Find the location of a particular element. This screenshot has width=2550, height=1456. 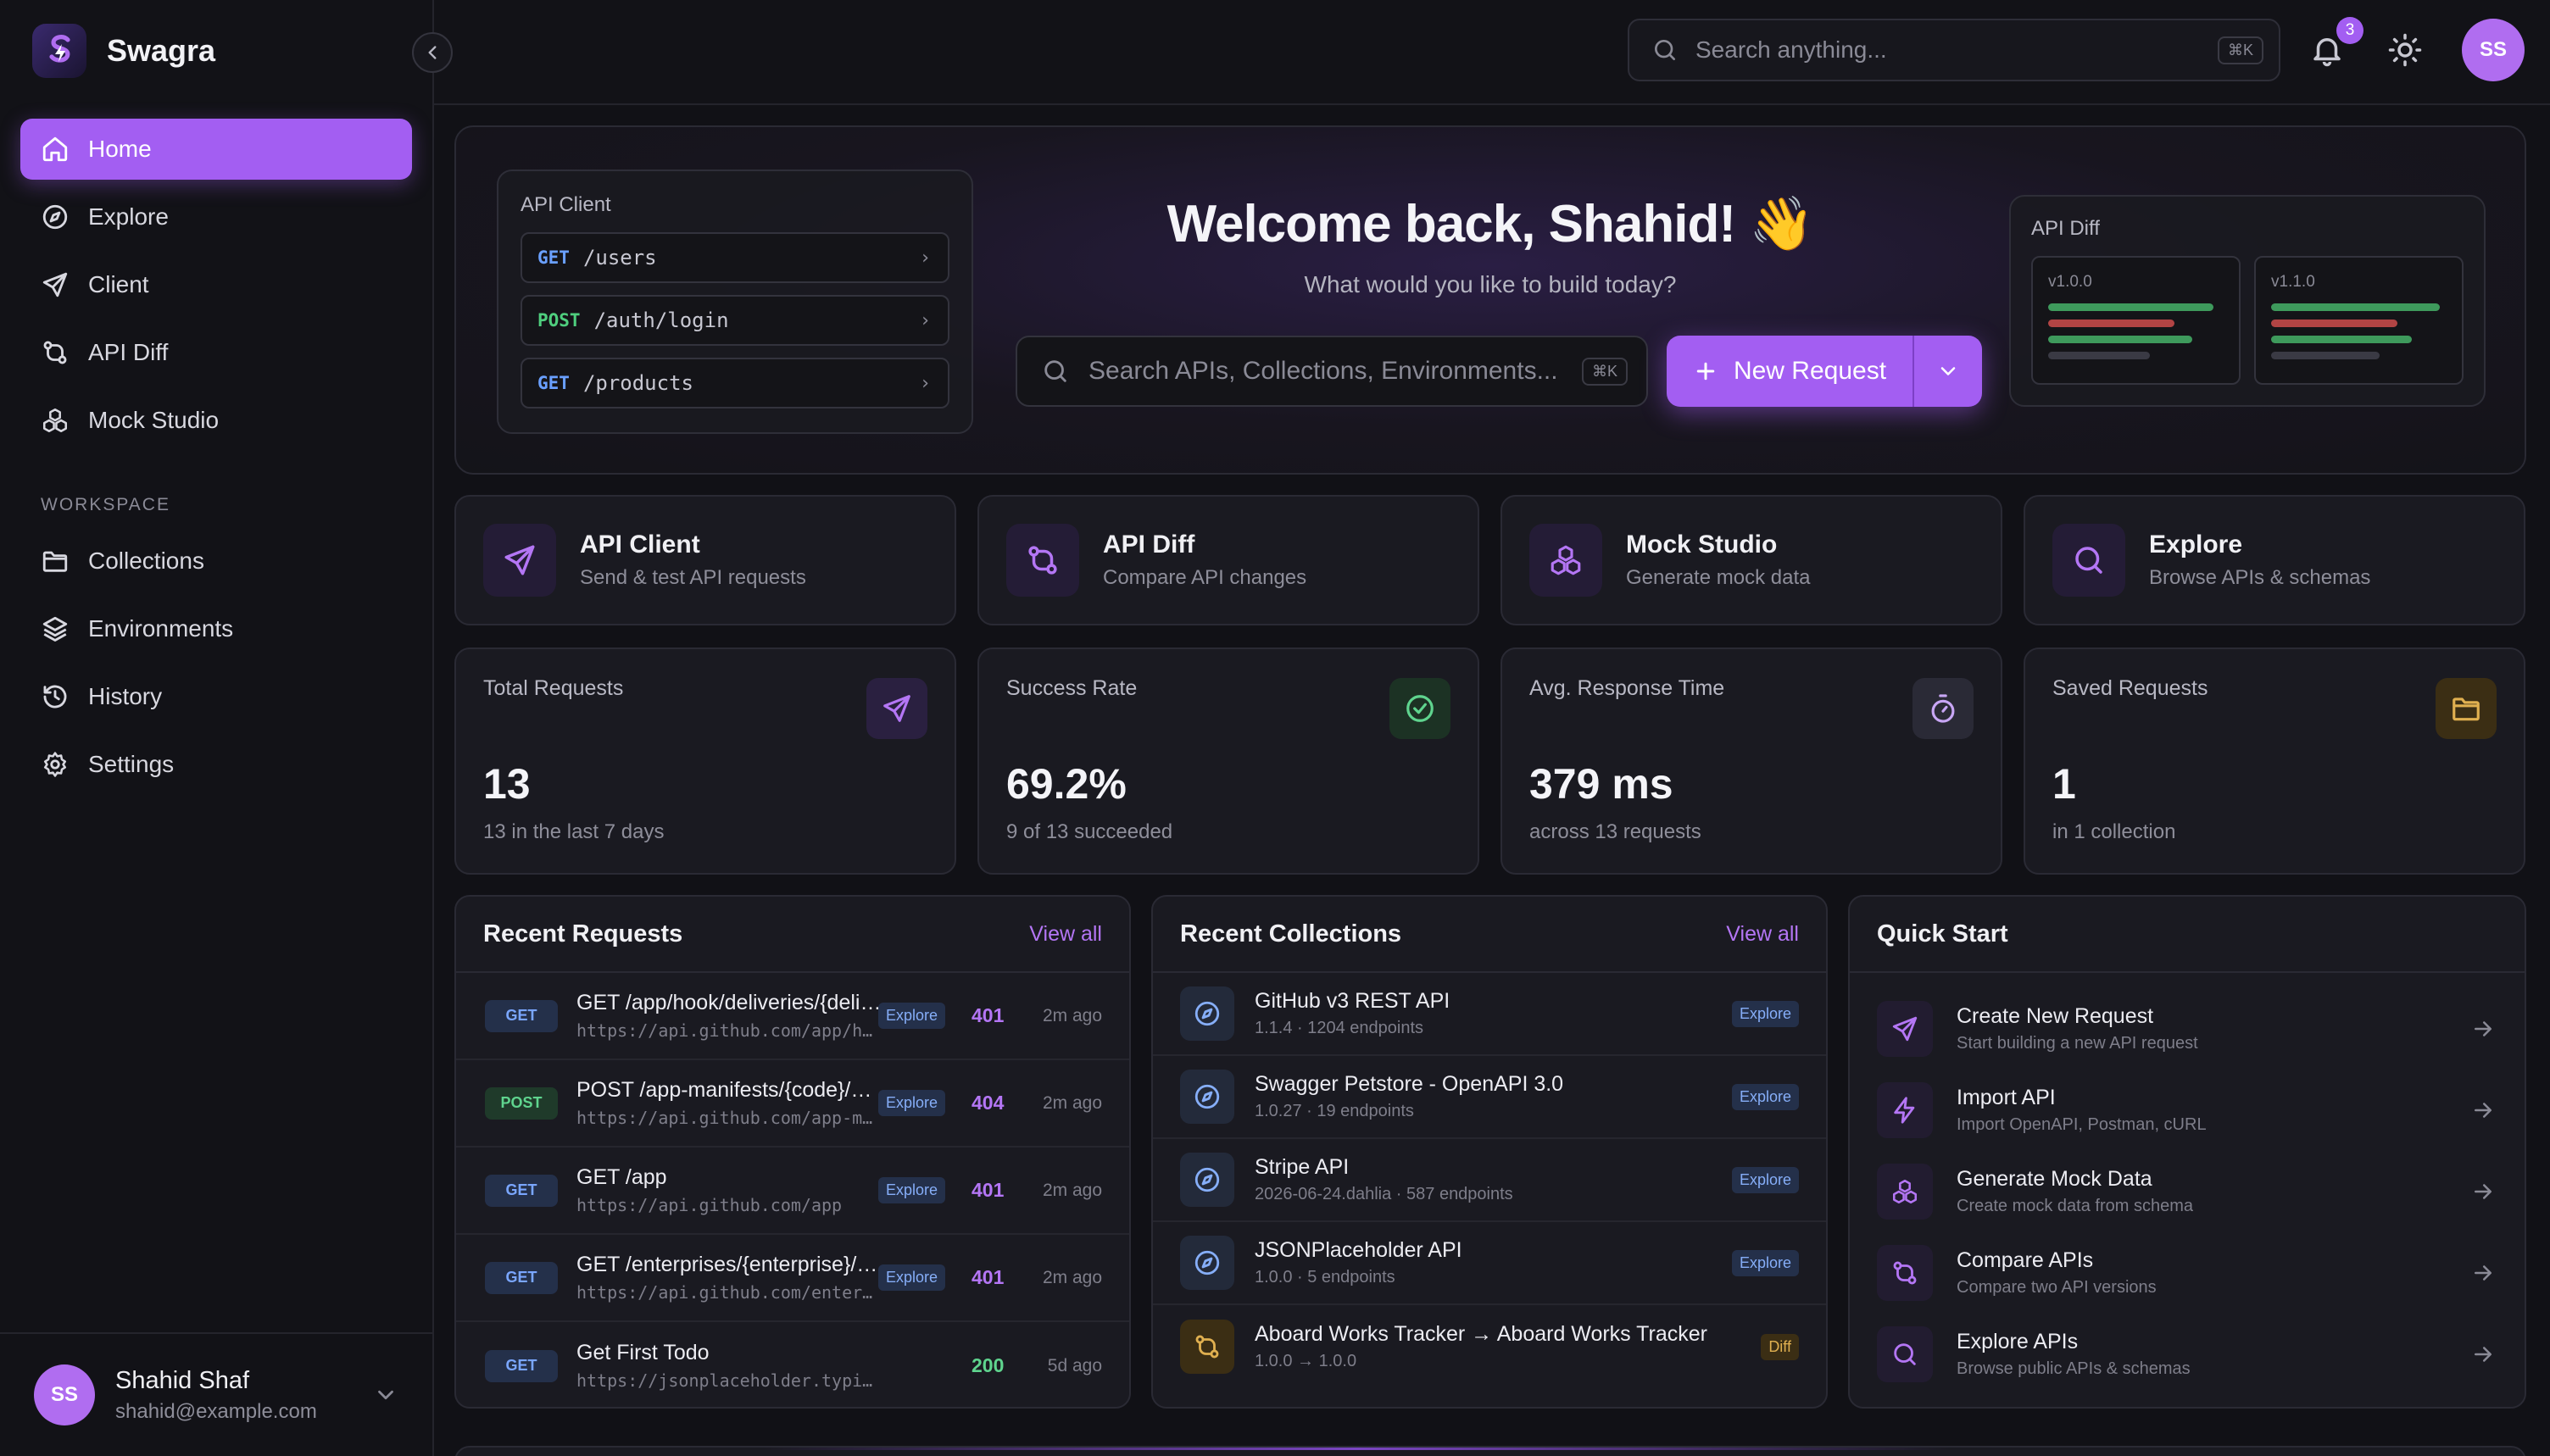

quick-start-subtitle: Start building a new API request is located at coordinates (2078, 1044).